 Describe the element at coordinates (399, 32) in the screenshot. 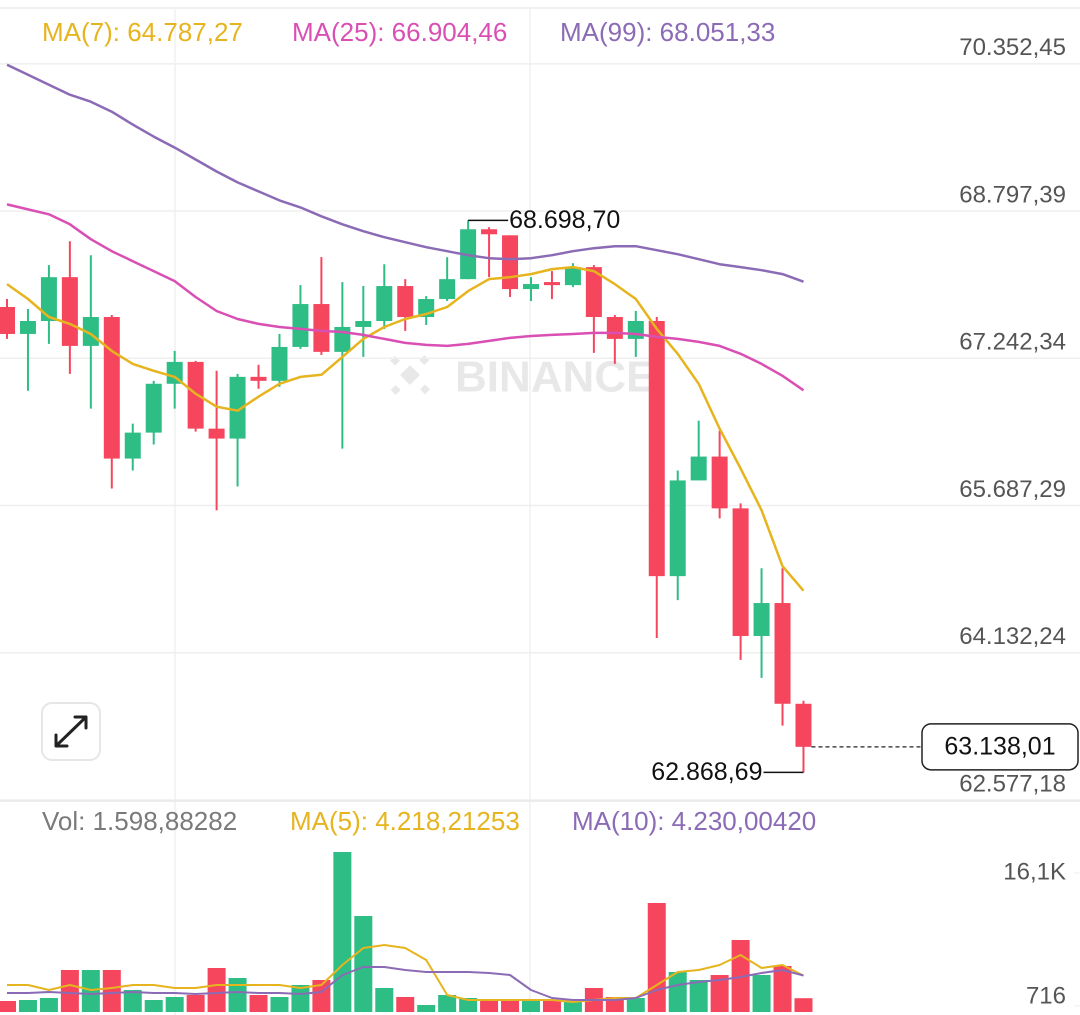

I see `ma-legend: MA(25): 66.904,46` at that location.